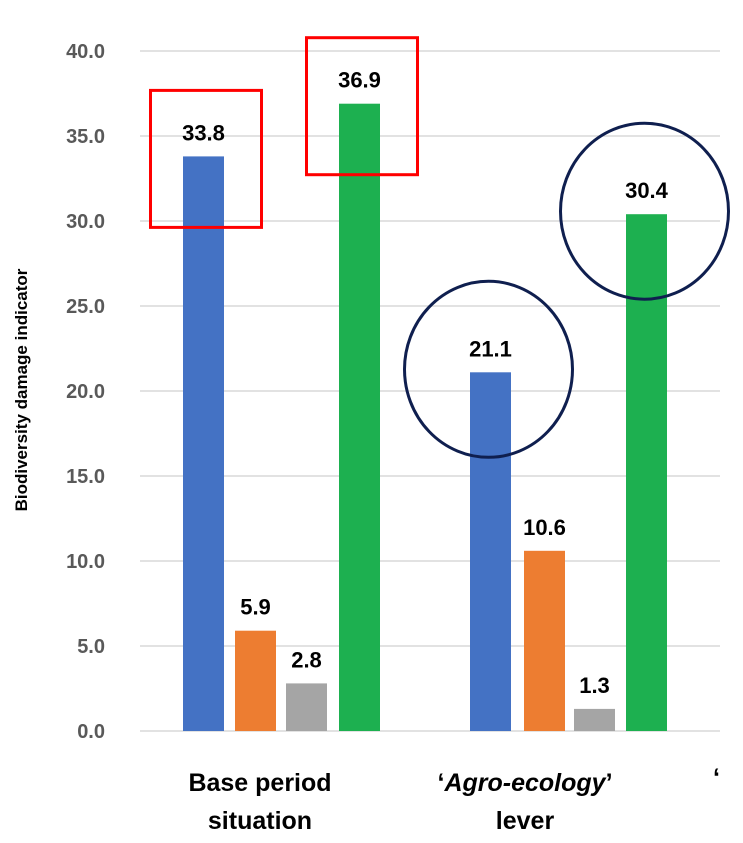 The width and height of the screenshot is (743, 843). What do you see at coordinates (647, 190) in the screenshot?
I see `data-label: 30.4` at bounding box center [647, 190].